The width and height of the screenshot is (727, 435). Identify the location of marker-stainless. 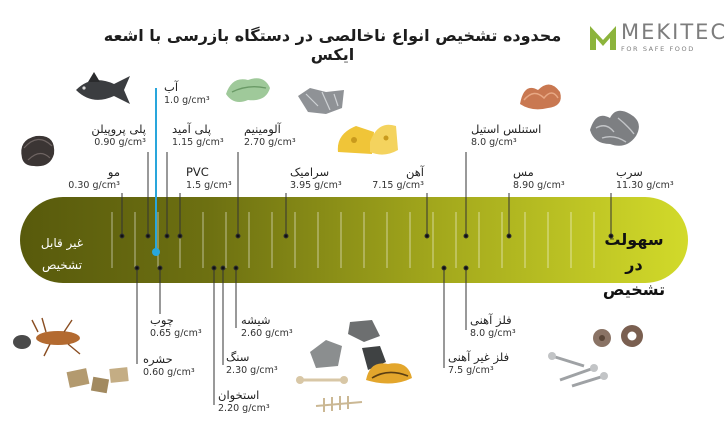
(466, 236).